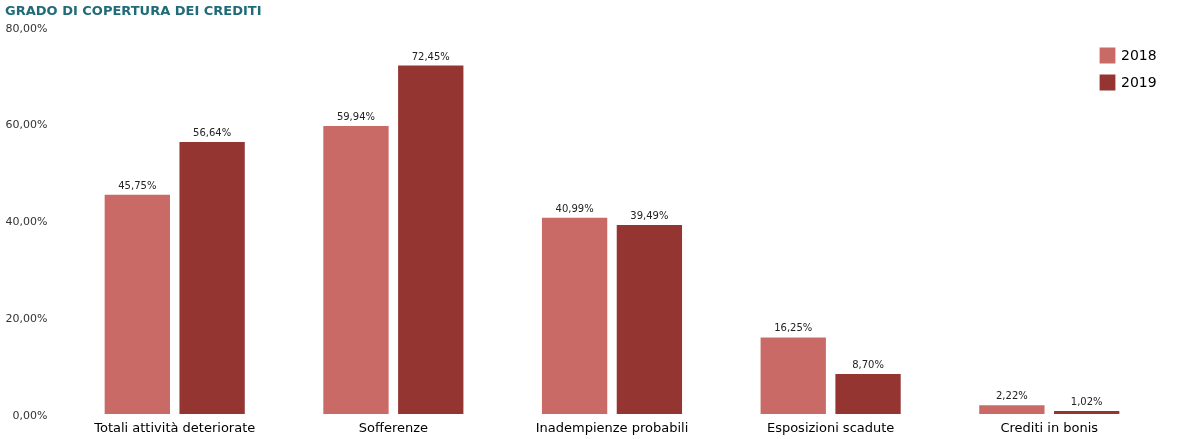 Image resolution: width=1180 pixels, height=439 pixels. Describe the element at coordinates (26, 221) in the screenshot. I see `y-tick-label: 40,00%` at that location.